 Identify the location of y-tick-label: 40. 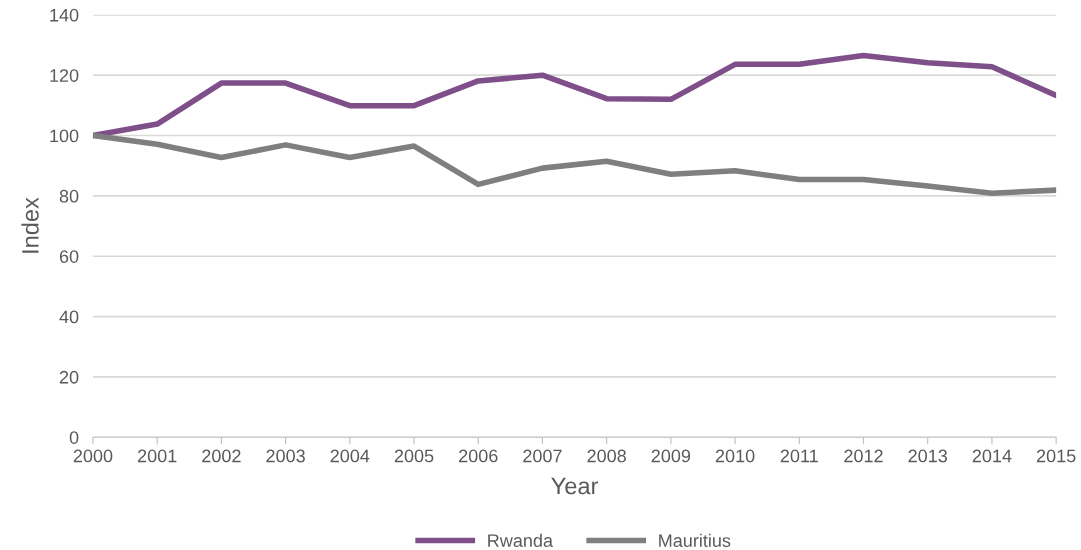
(69, 317).